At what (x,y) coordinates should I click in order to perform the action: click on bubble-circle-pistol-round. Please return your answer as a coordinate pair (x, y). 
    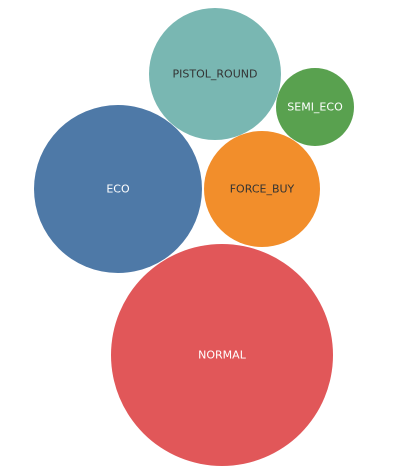
    Looking at the image, I should click on (215, 74).